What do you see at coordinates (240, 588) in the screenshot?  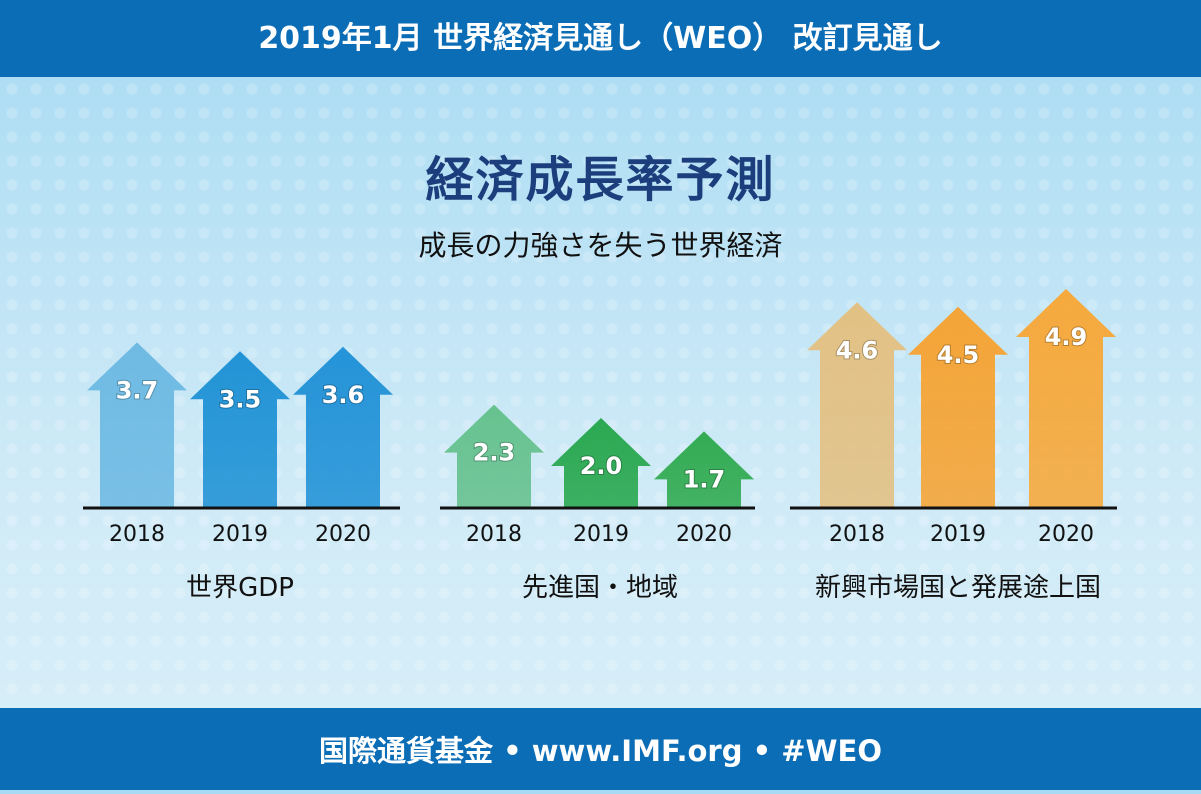 I see `group-label: 世界GDP` at bounding box center [240, 588].